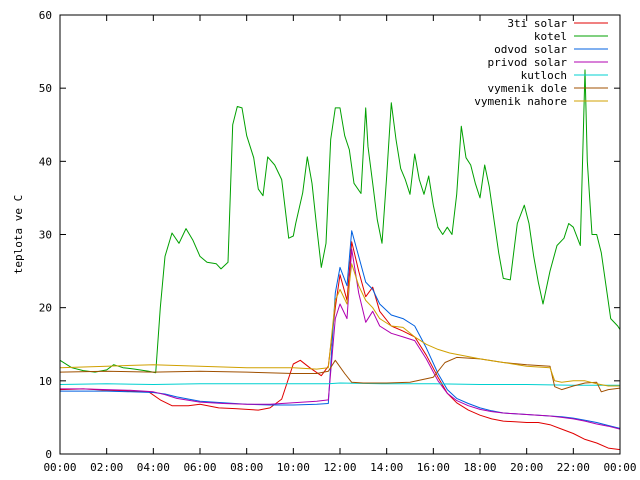  Describe the element at coordinates (45, 235) in the screenshot. I see `y-tick-label: 30` at that location.